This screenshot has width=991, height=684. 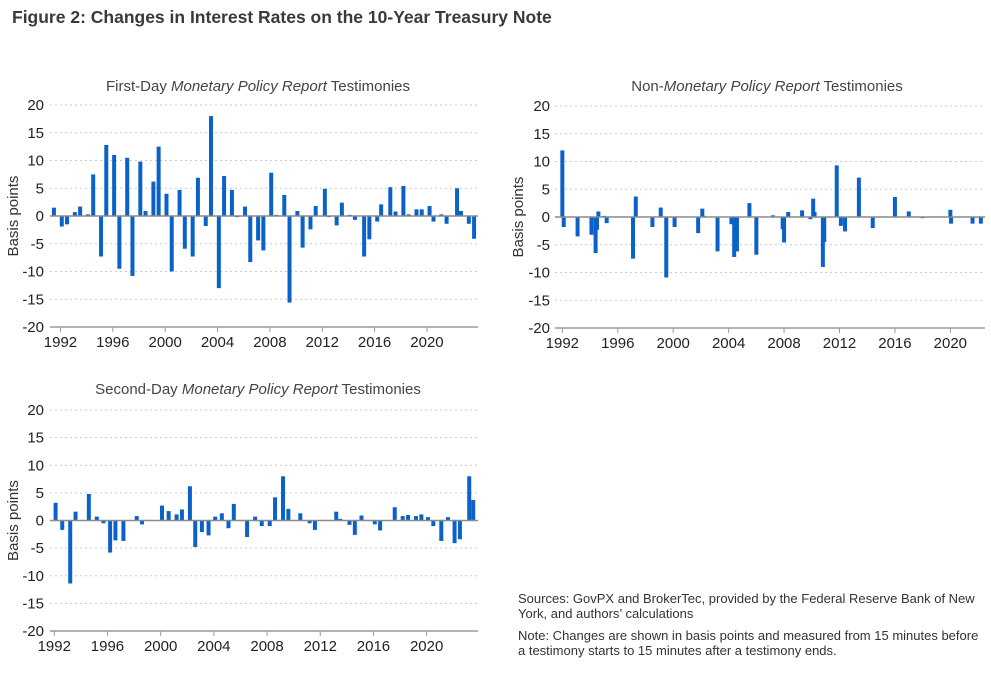 I want to click on y-tick-label: 15, so click(x=35, y=133).